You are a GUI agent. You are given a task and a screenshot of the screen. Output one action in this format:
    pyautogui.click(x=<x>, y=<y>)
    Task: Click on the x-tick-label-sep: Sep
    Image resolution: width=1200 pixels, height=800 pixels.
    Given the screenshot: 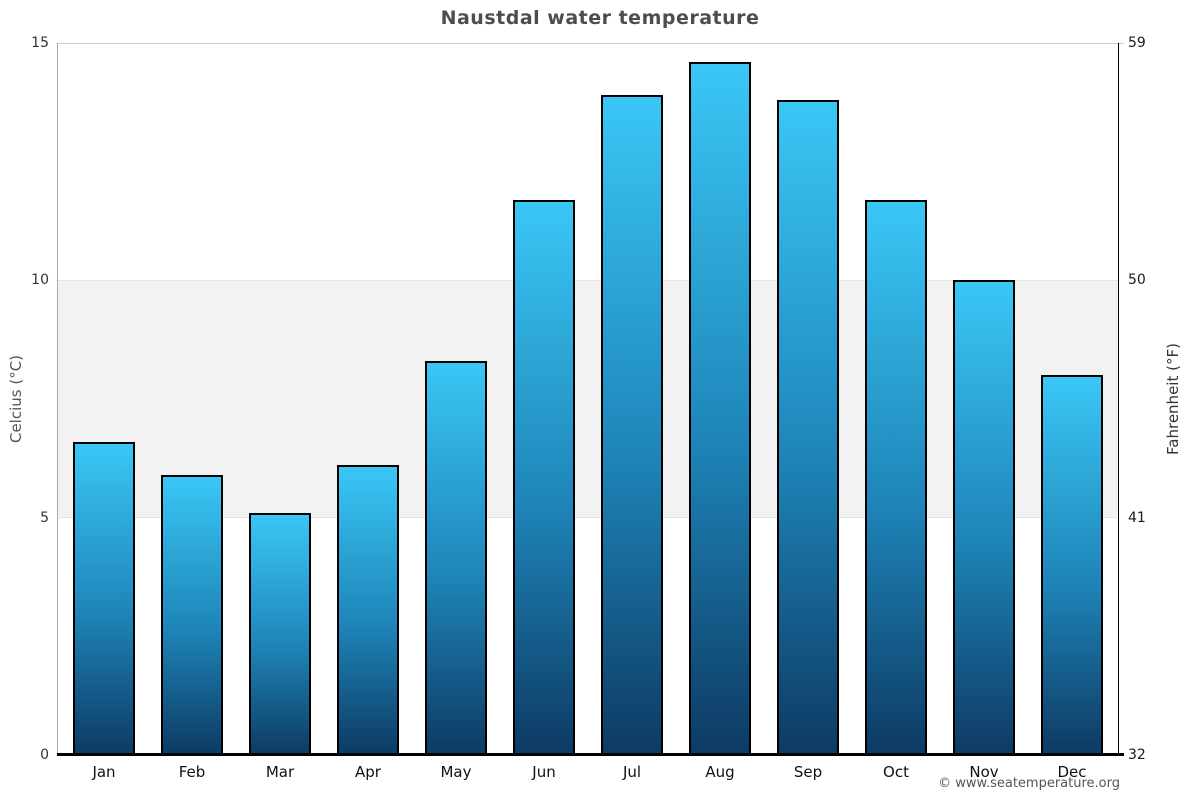 What is the action you would take?
    pyautogui.click(x=808, y=772)
    